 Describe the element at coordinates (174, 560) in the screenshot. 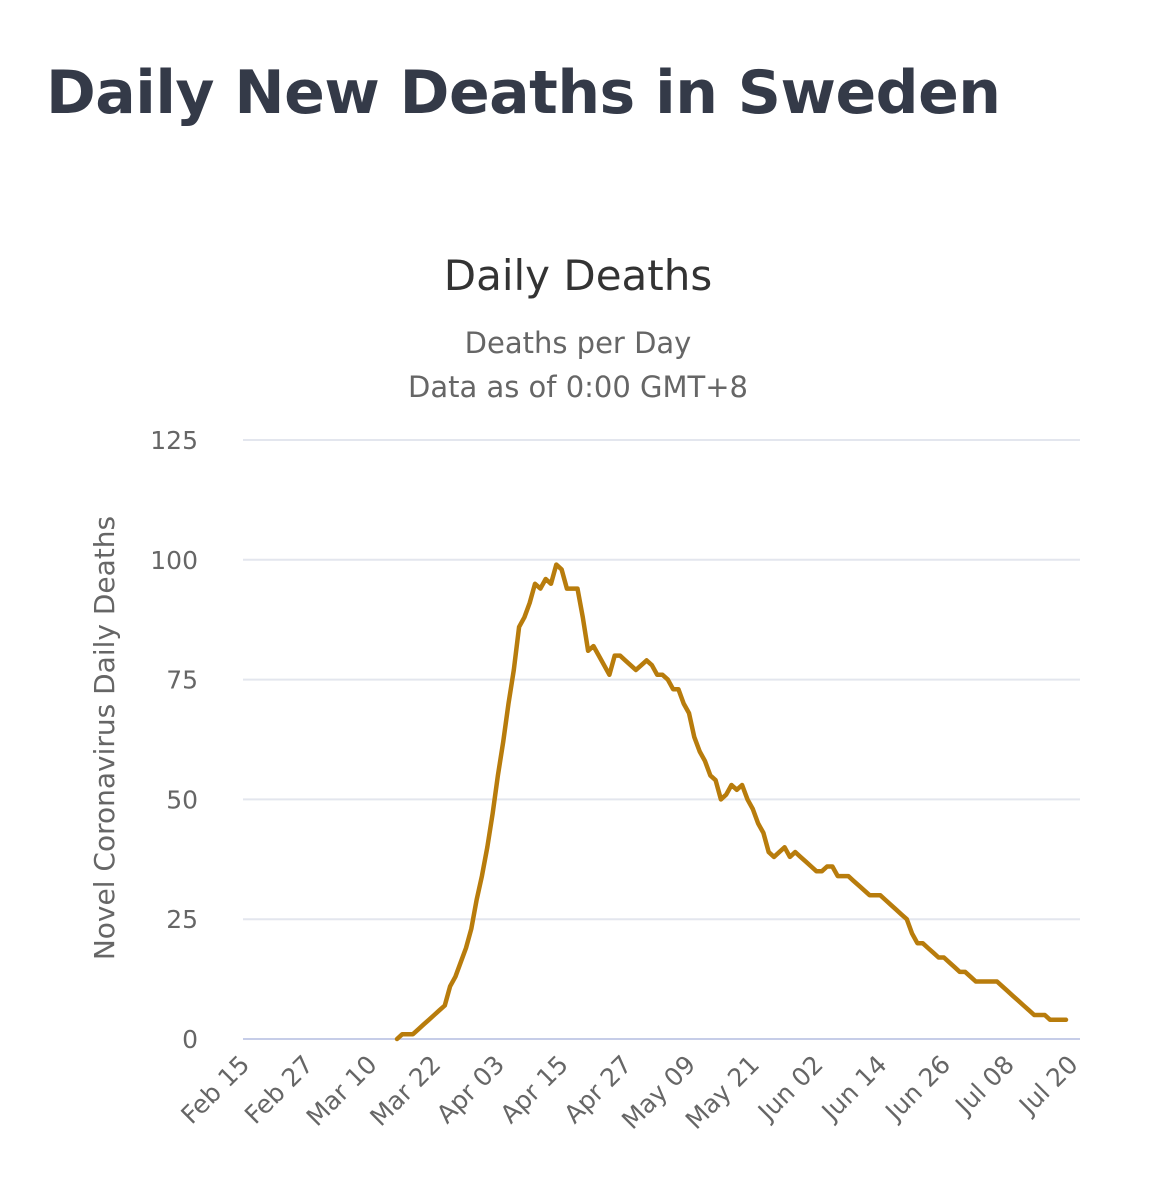

I see `y-tick-label: 100` at that location.